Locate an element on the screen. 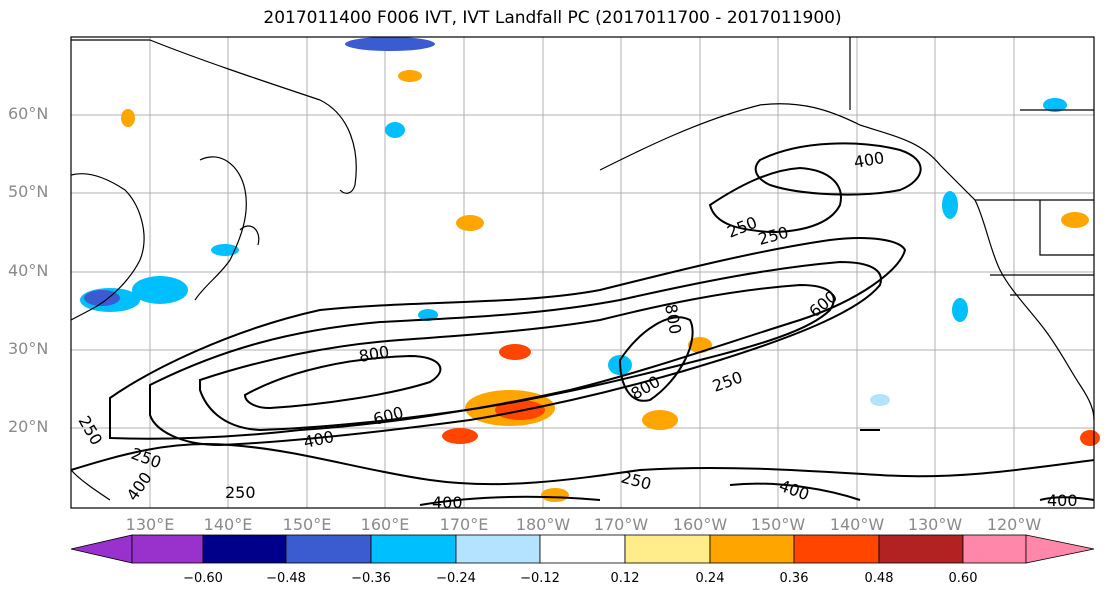 The image size is (1105, 601). lon-label: 160°E is located at coordinates (385, 524).